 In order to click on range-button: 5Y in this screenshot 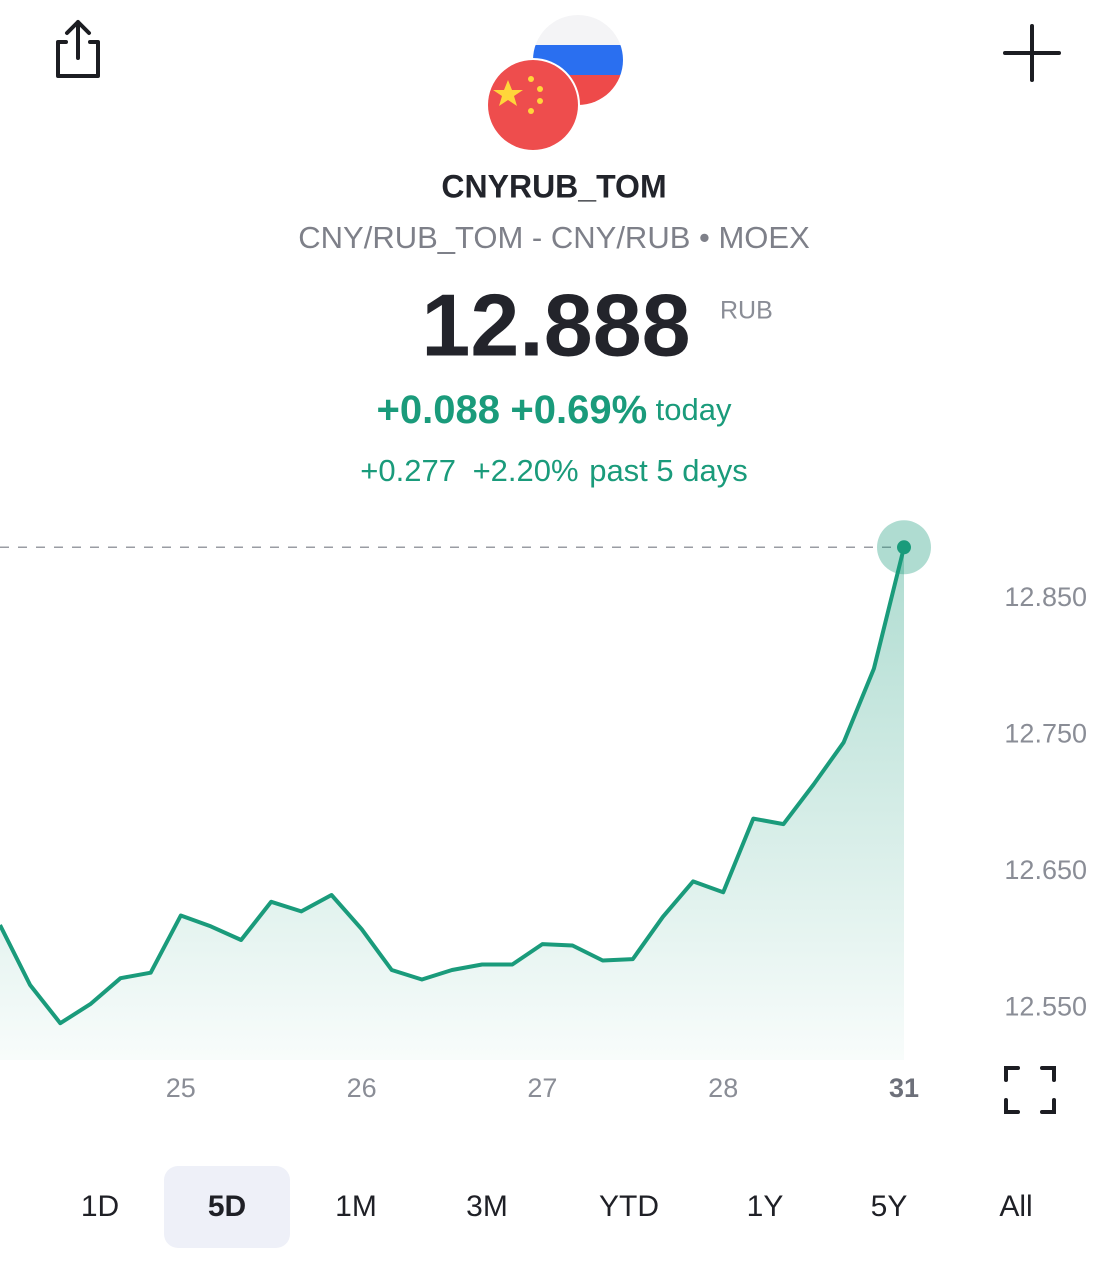, I will do `click(889, 1206)`.